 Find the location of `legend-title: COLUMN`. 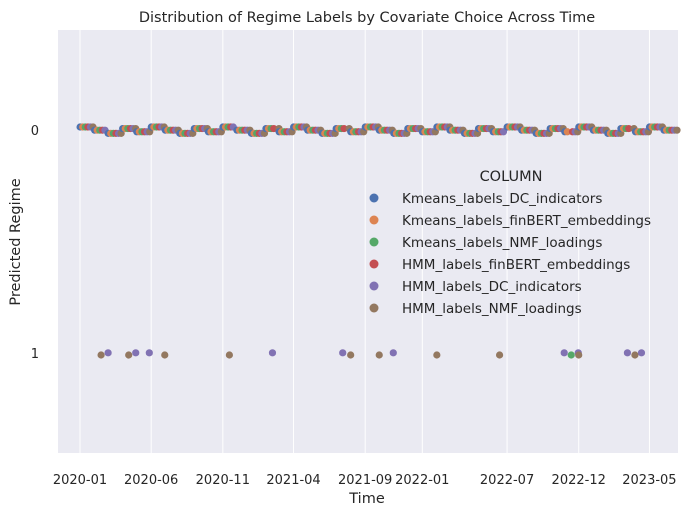

legend-title: COLUMN is located at coordinates (511, 177).